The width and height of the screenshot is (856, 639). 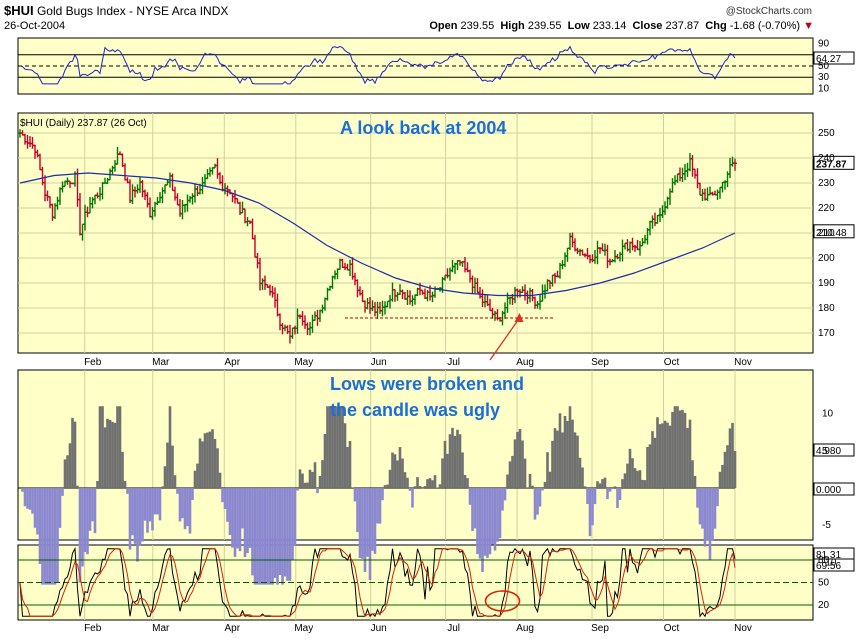 I want to click on y-tick-label: 210, so click(x=826, y=233).